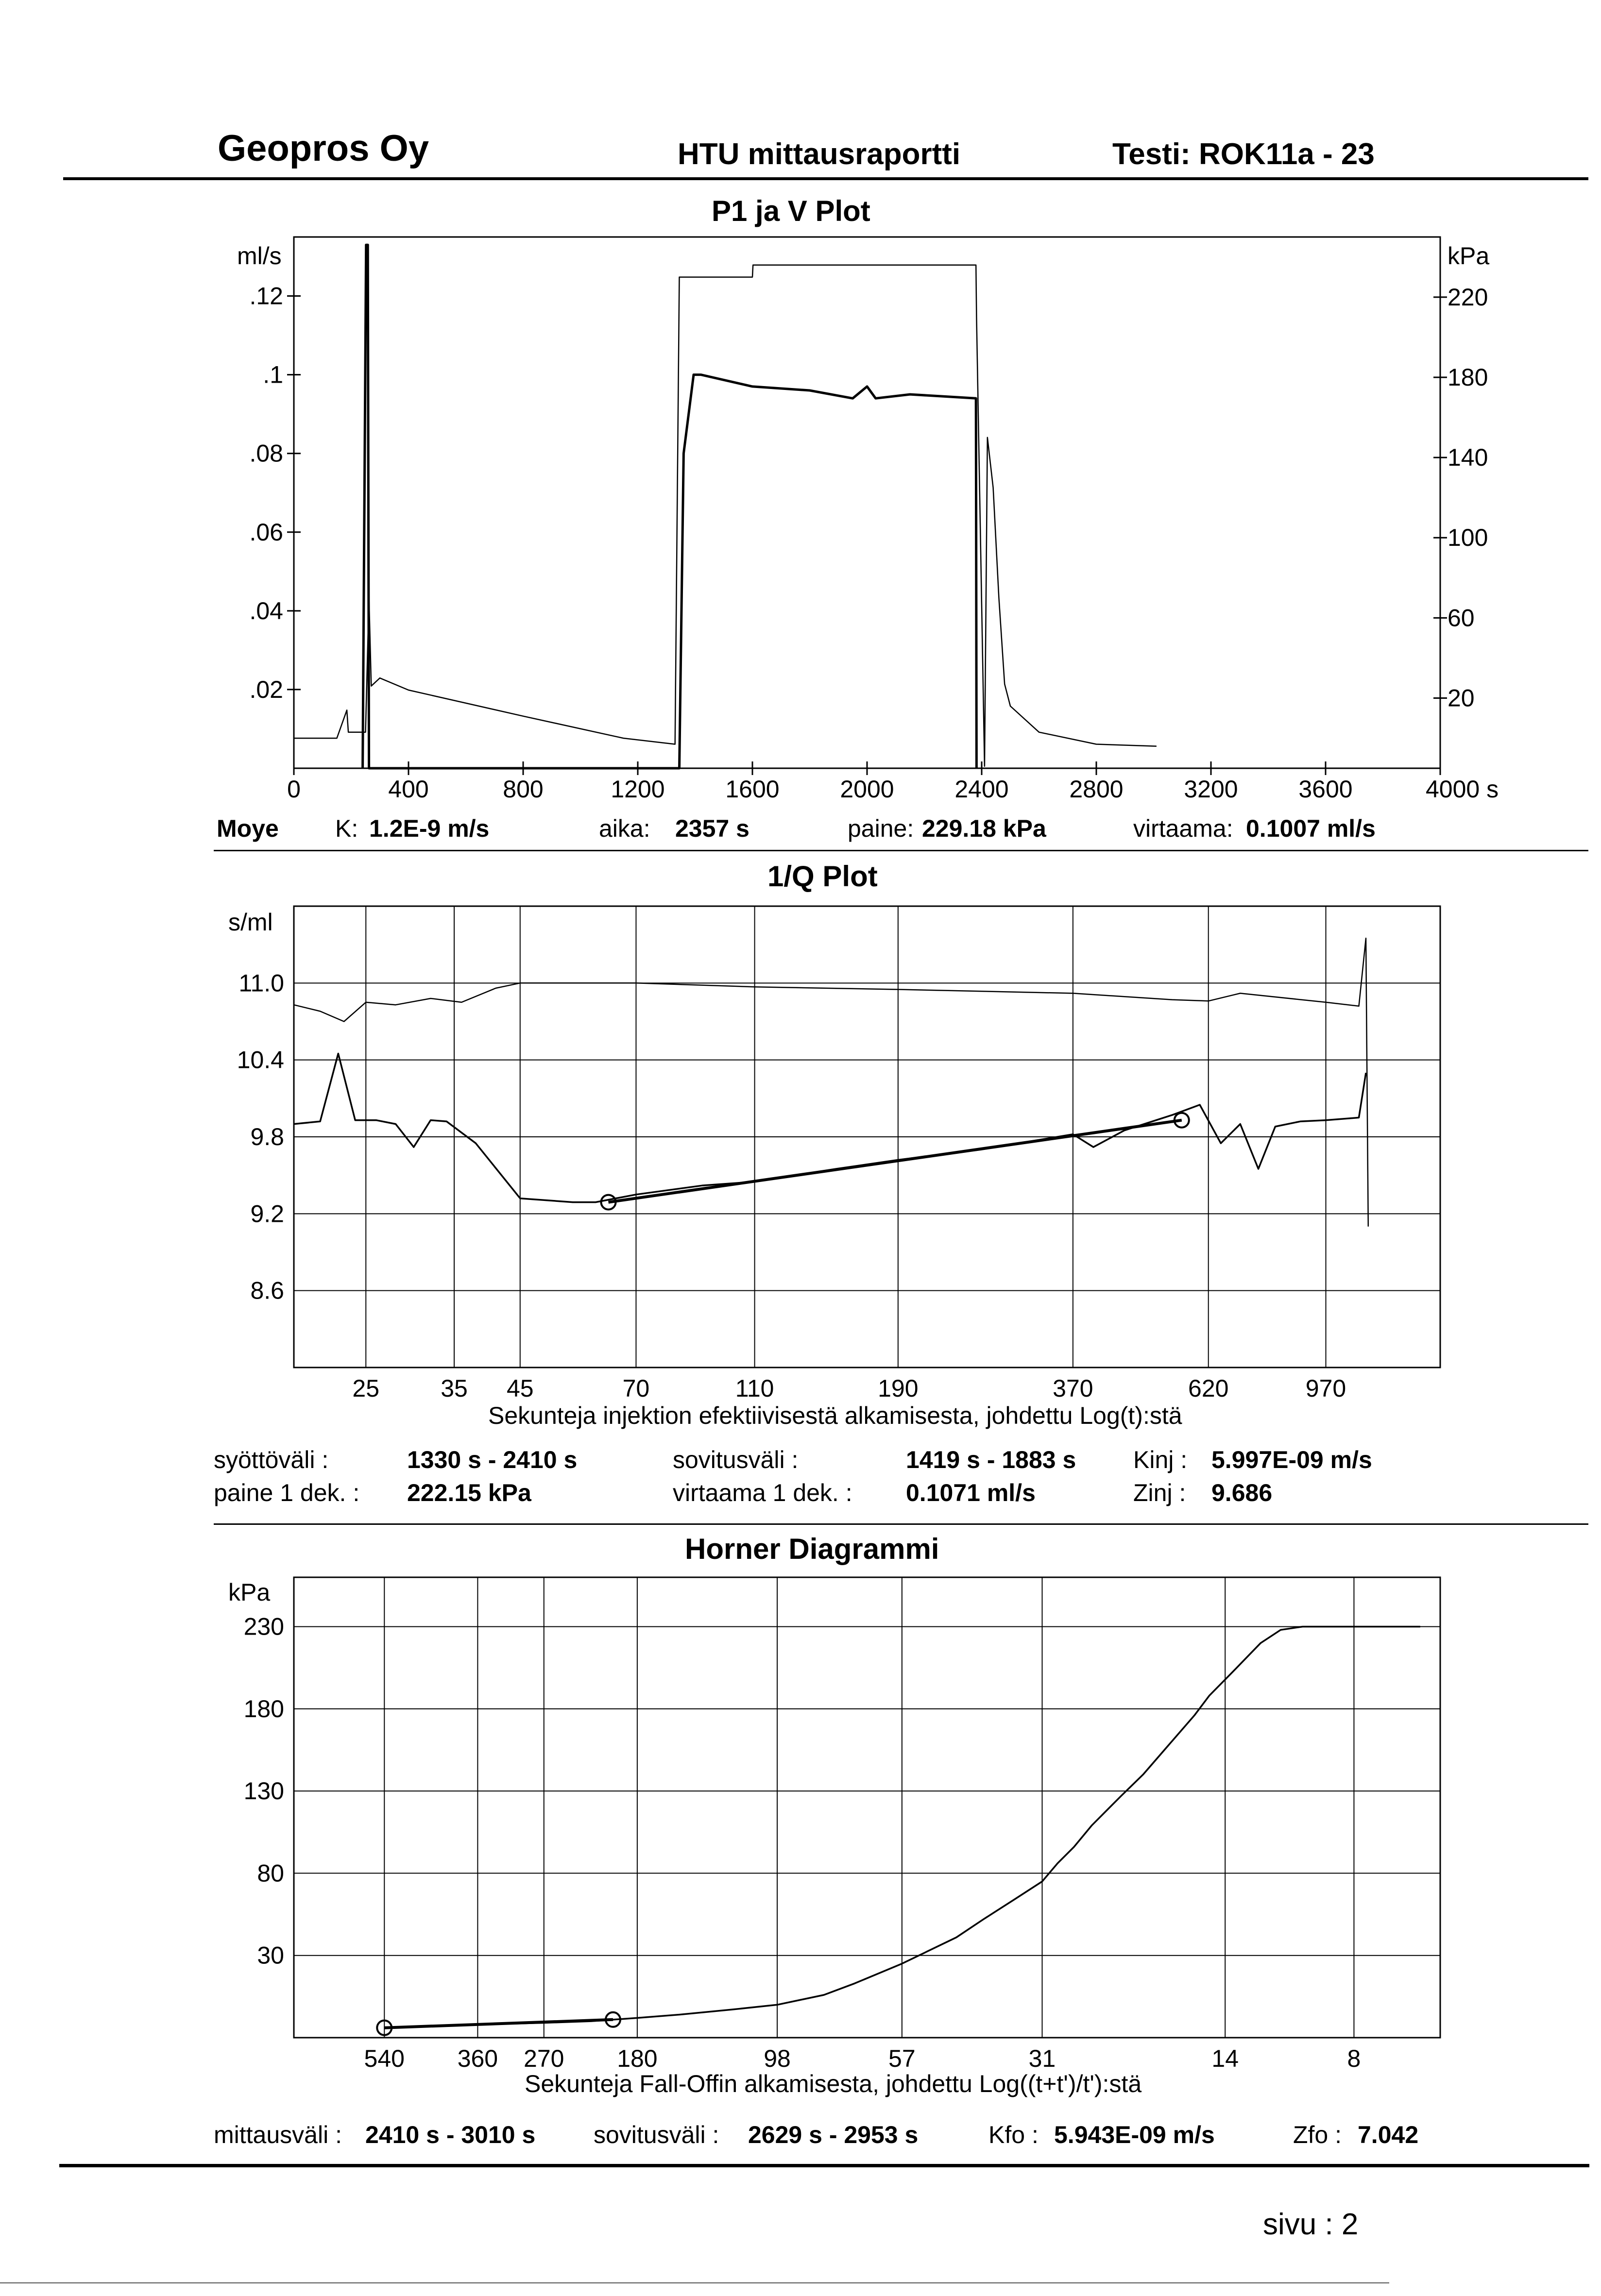  Describe the element at coordinates (895, 1161) in the screenshot. I see `plot2-fit-line` at that location.